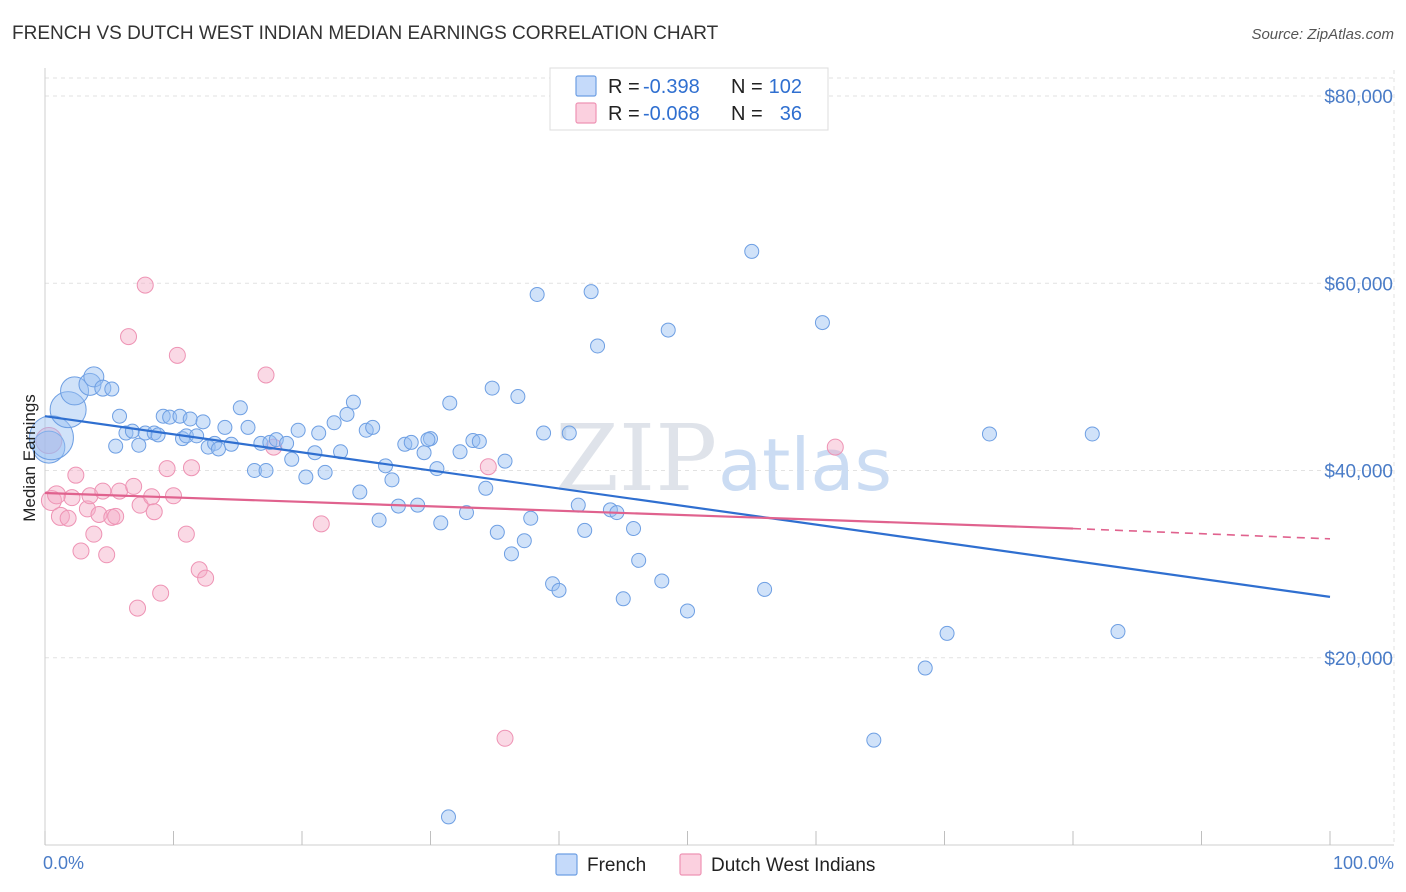 Image resolution: width=1406 pixels, height=892 pixels. Describe the element at coordinates (1201, 533) in the screenshot. I see `dwi-trend-extension` at that location.